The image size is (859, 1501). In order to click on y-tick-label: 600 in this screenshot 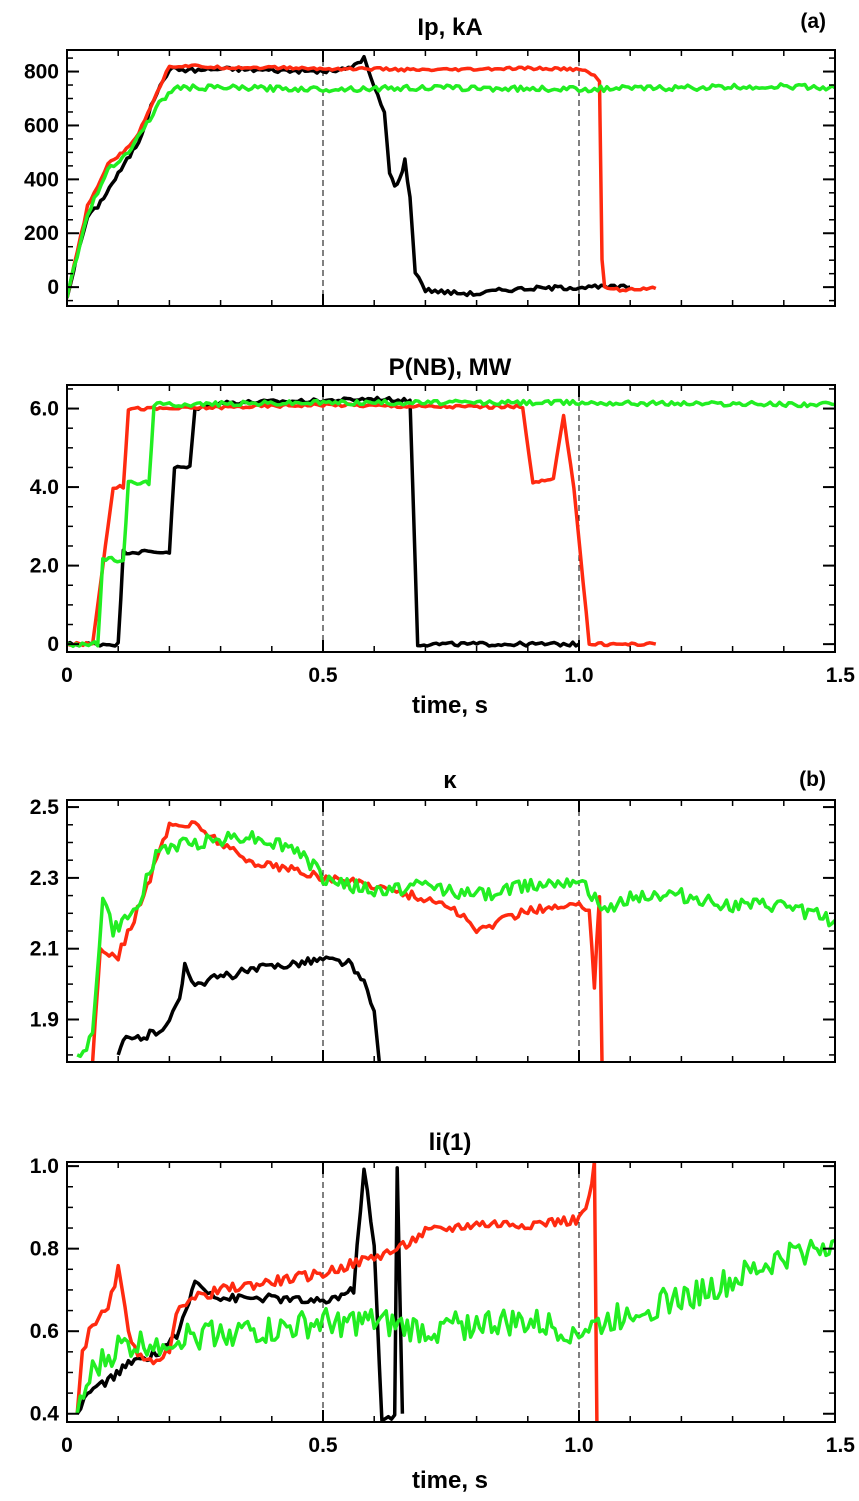, I will do `click(41, 125)`.